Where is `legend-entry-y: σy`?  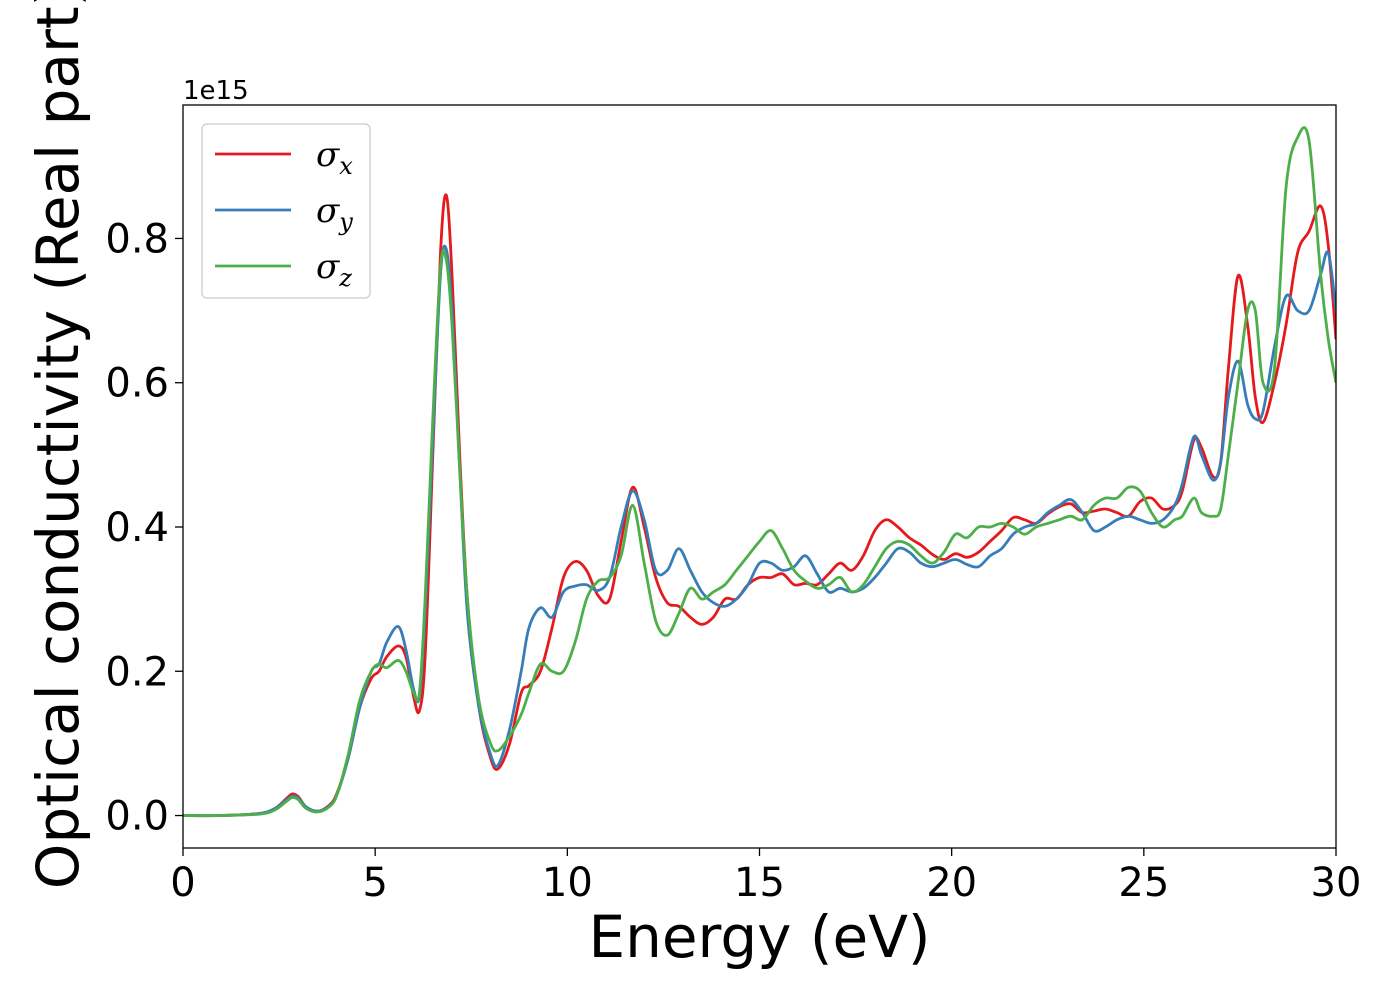 legend-entry-y: σy is located at coordinates (284, 213).